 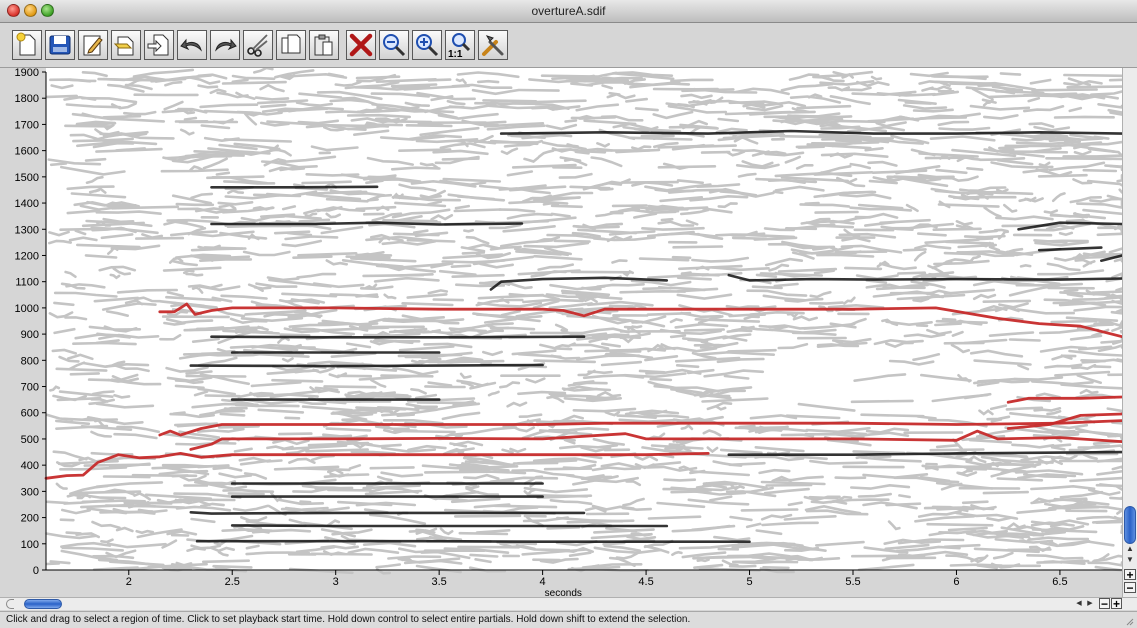 What do you see at coordinates (126, 45) in the screenshot?
I see `open-button` at bounding box center [126, 45].